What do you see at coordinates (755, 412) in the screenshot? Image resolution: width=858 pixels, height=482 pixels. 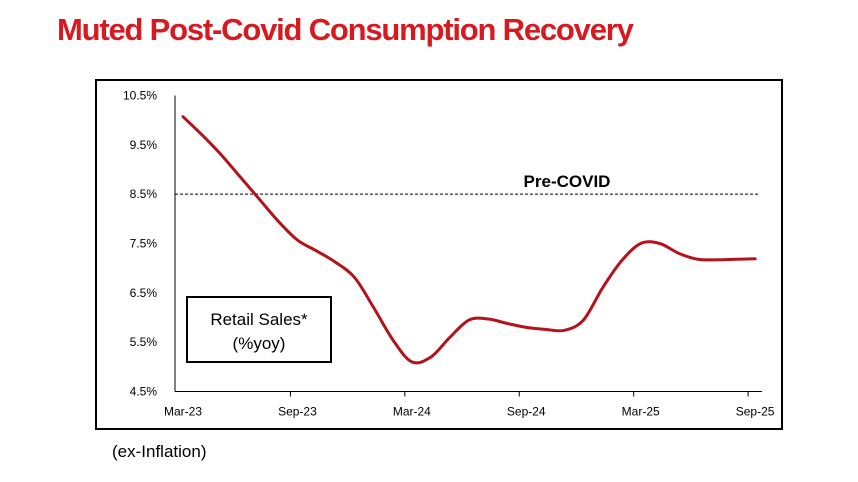 I see `x-tick-label: Sep-25` at bounding box center [755, 412].